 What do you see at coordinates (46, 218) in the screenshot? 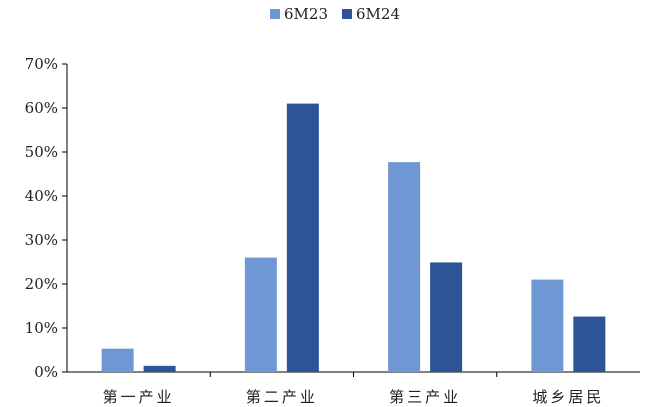
I see `y-axis: 0% 10% 20% 30% 40% 50% 60% 70%` at bounding box center [46, 218].